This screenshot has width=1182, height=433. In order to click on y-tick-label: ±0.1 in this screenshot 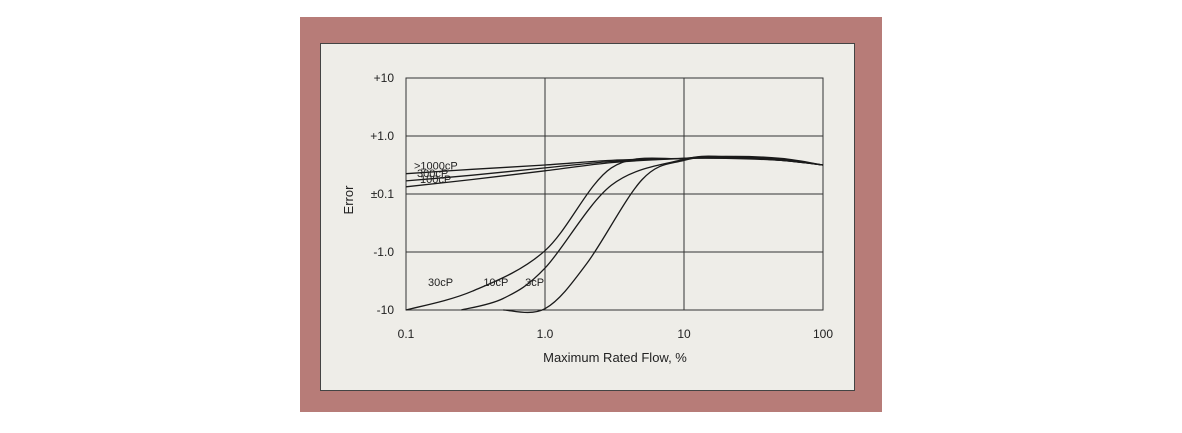, I will do `click(383, 194)`.